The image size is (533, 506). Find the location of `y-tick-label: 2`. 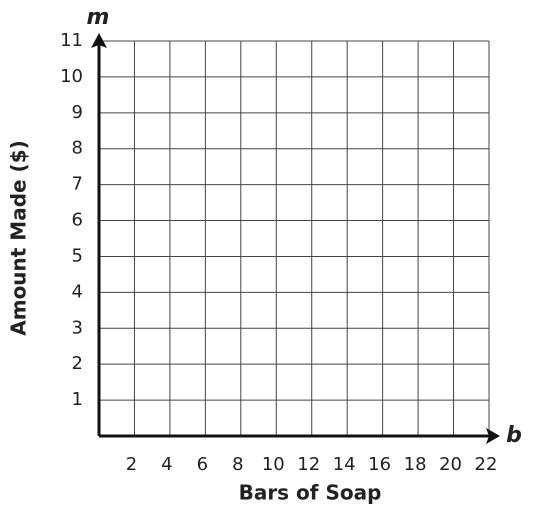

y-tick-label: 2 is located at coordinates (77, 363).